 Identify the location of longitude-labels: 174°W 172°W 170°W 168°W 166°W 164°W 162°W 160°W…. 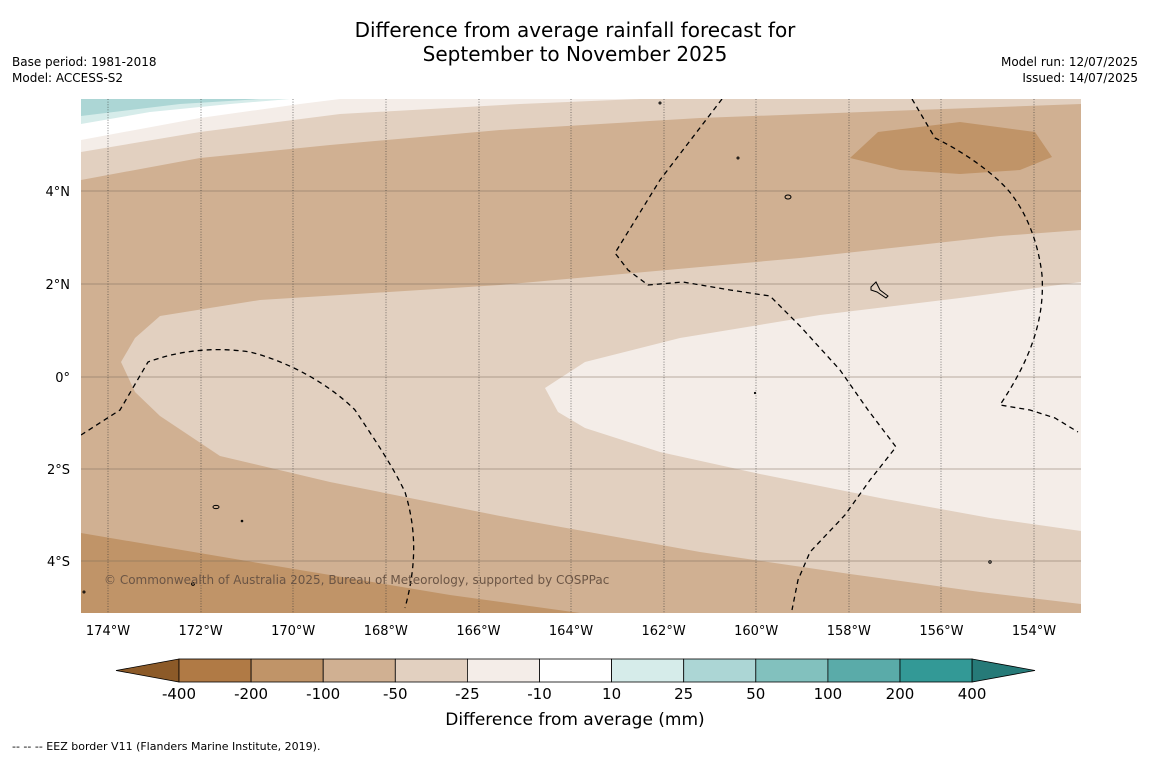
(571, 631).